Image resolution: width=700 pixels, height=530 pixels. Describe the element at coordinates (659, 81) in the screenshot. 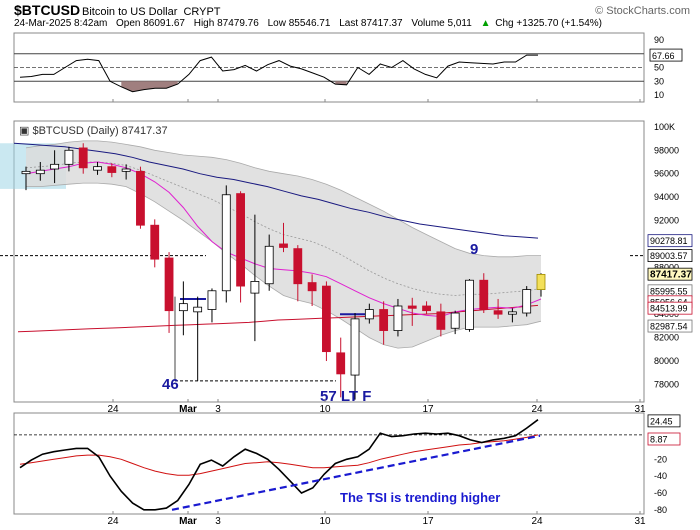

I see `momentum-tick-label: 30` at that location.